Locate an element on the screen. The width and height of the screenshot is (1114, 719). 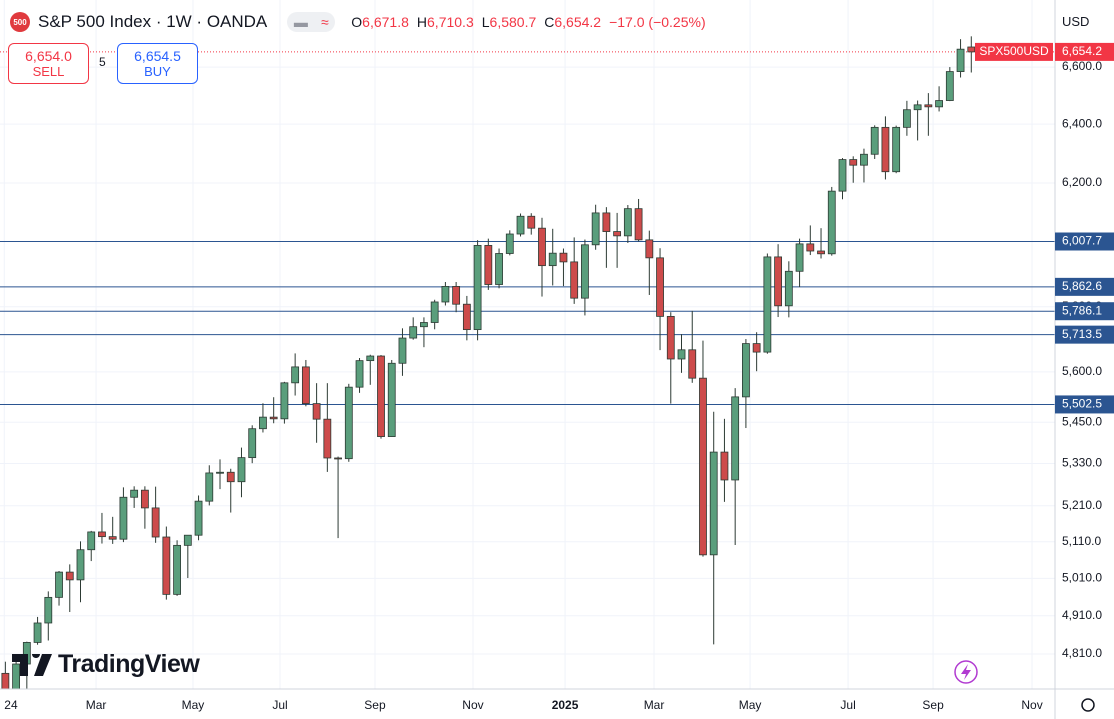
buy-button: 6,654.5 BUY is located at coordinates (157, 63).